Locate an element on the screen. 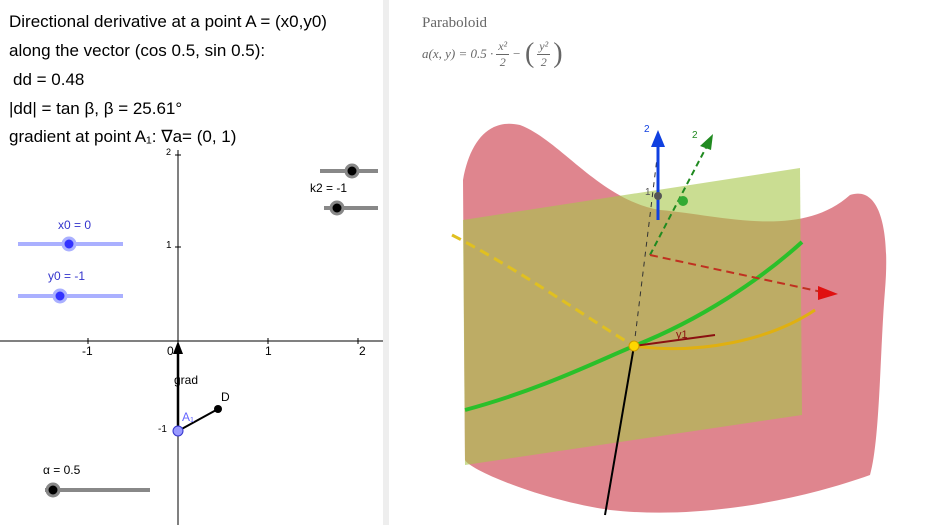 Image resolution: width=929 pixels, height=525 pixels. z-axis-line is located at coordinates (619, 430).